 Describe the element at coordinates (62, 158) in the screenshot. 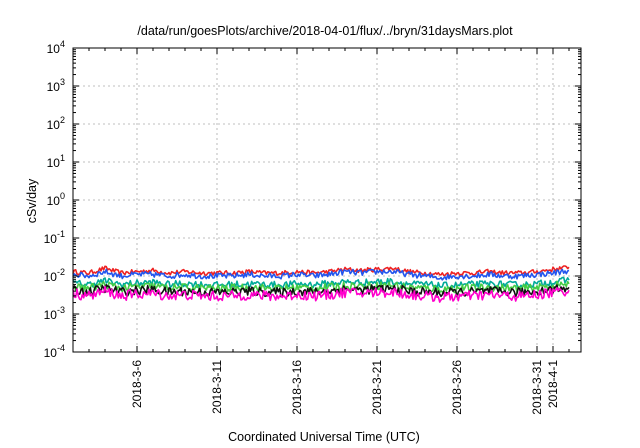

I see `y-tick-exponent: 1` at that location.